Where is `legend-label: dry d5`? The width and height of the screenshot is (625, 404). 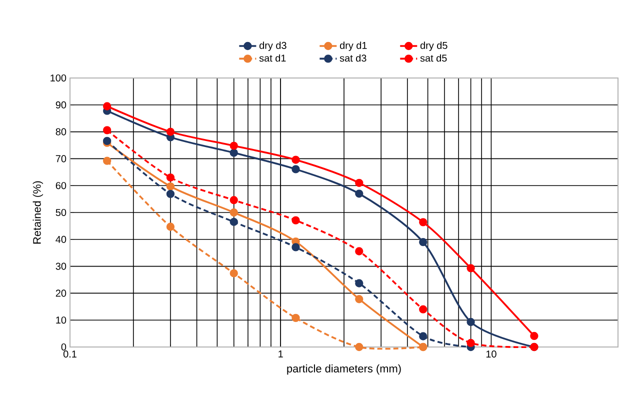
legend-label: dry d5 is located at coordinates (434, 46).